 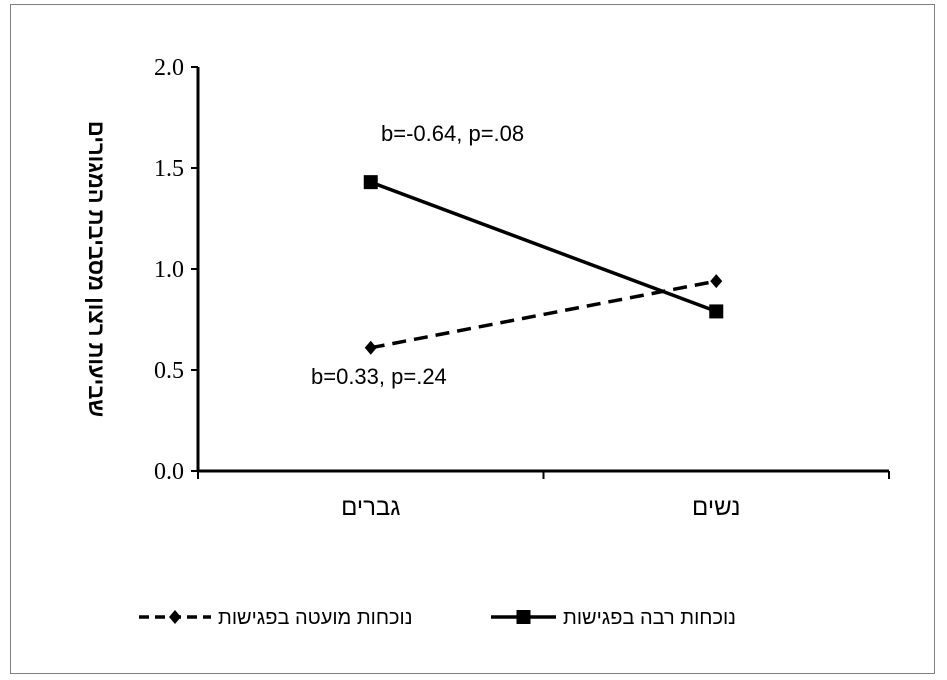 What do you see at coordinates (543, 496) in the screenshot?
I see `x-ticks: גברים נשים` at bounding box center [543, 496].